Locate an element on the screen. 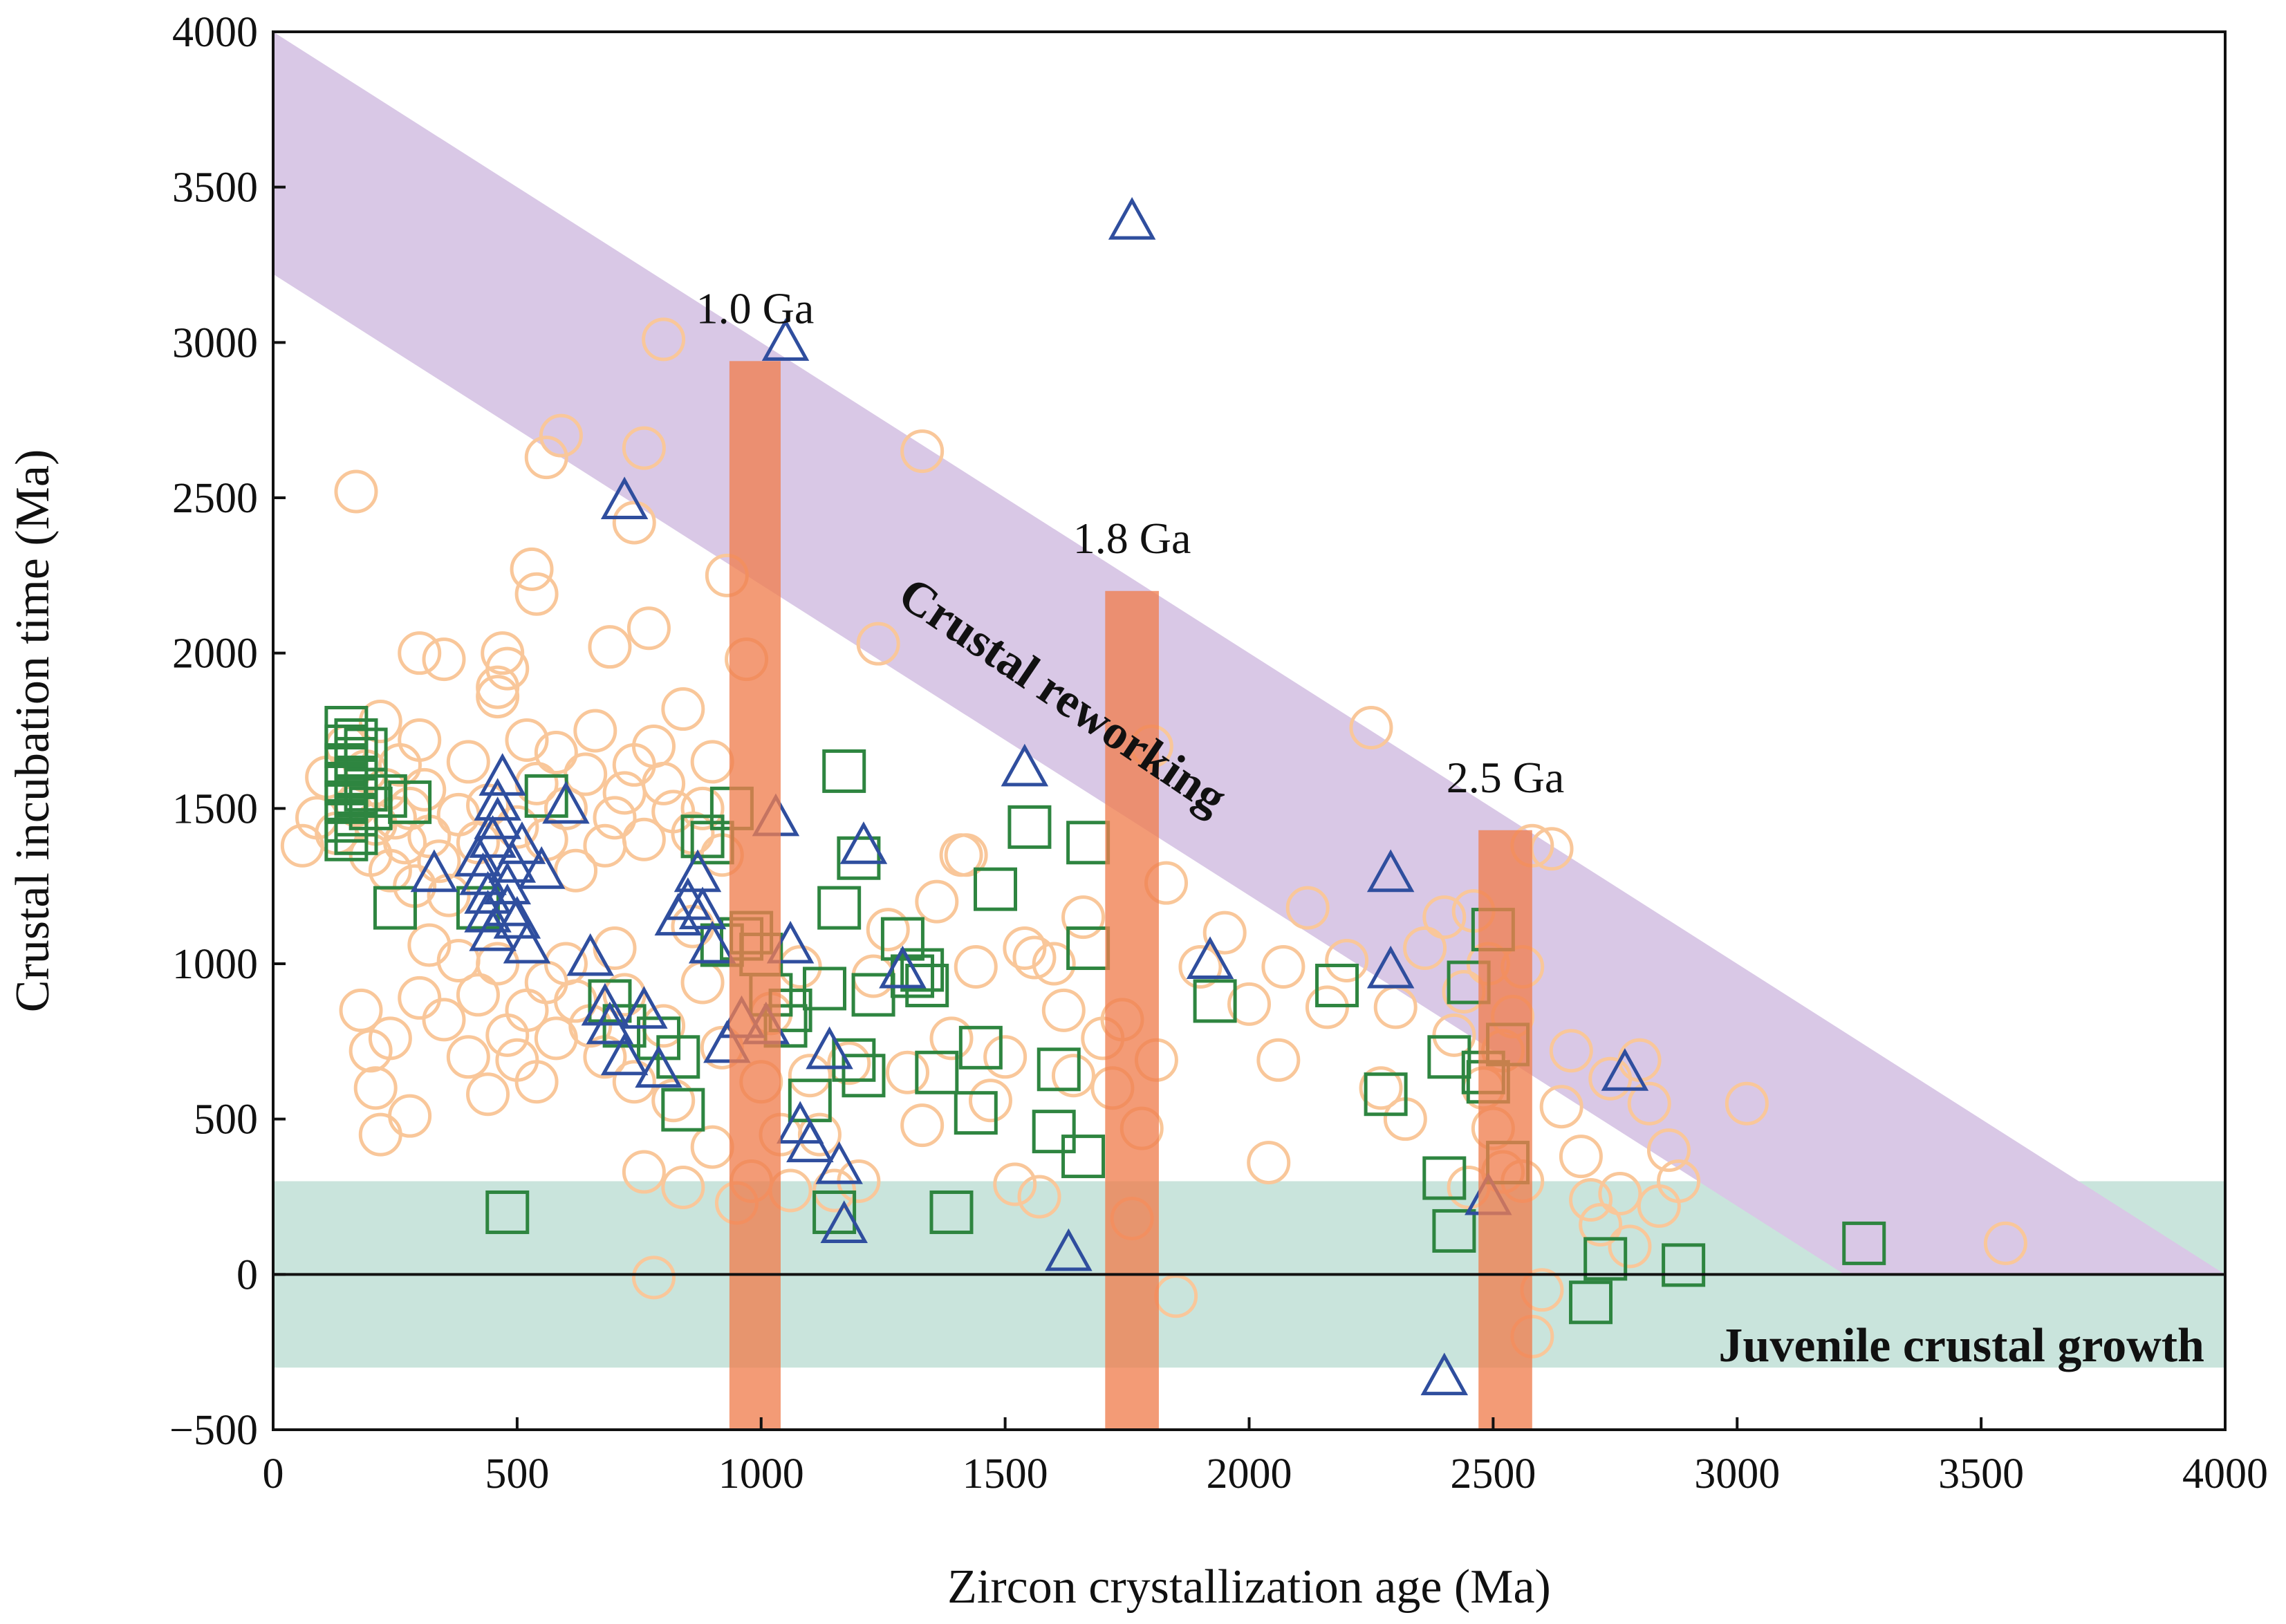 This screenshot has height=1624, width=2286. x-tick-label: 1500 is located at coordinates (1006, 1473).